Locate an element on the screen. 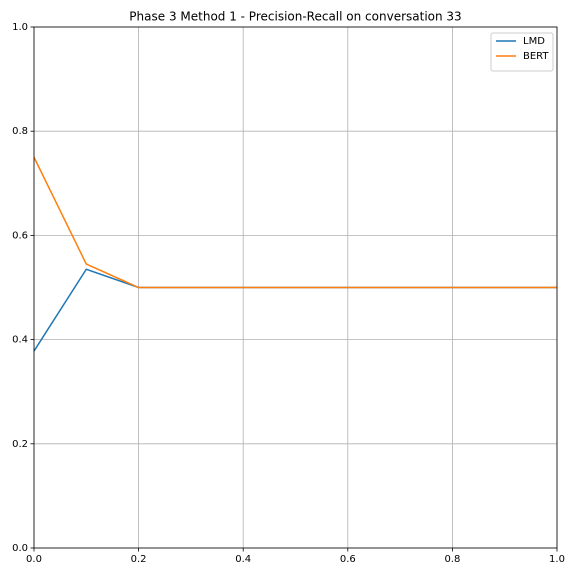 The image size is (576, 576). y-tick-label: 0.0 is located at coordinates (20, 548).